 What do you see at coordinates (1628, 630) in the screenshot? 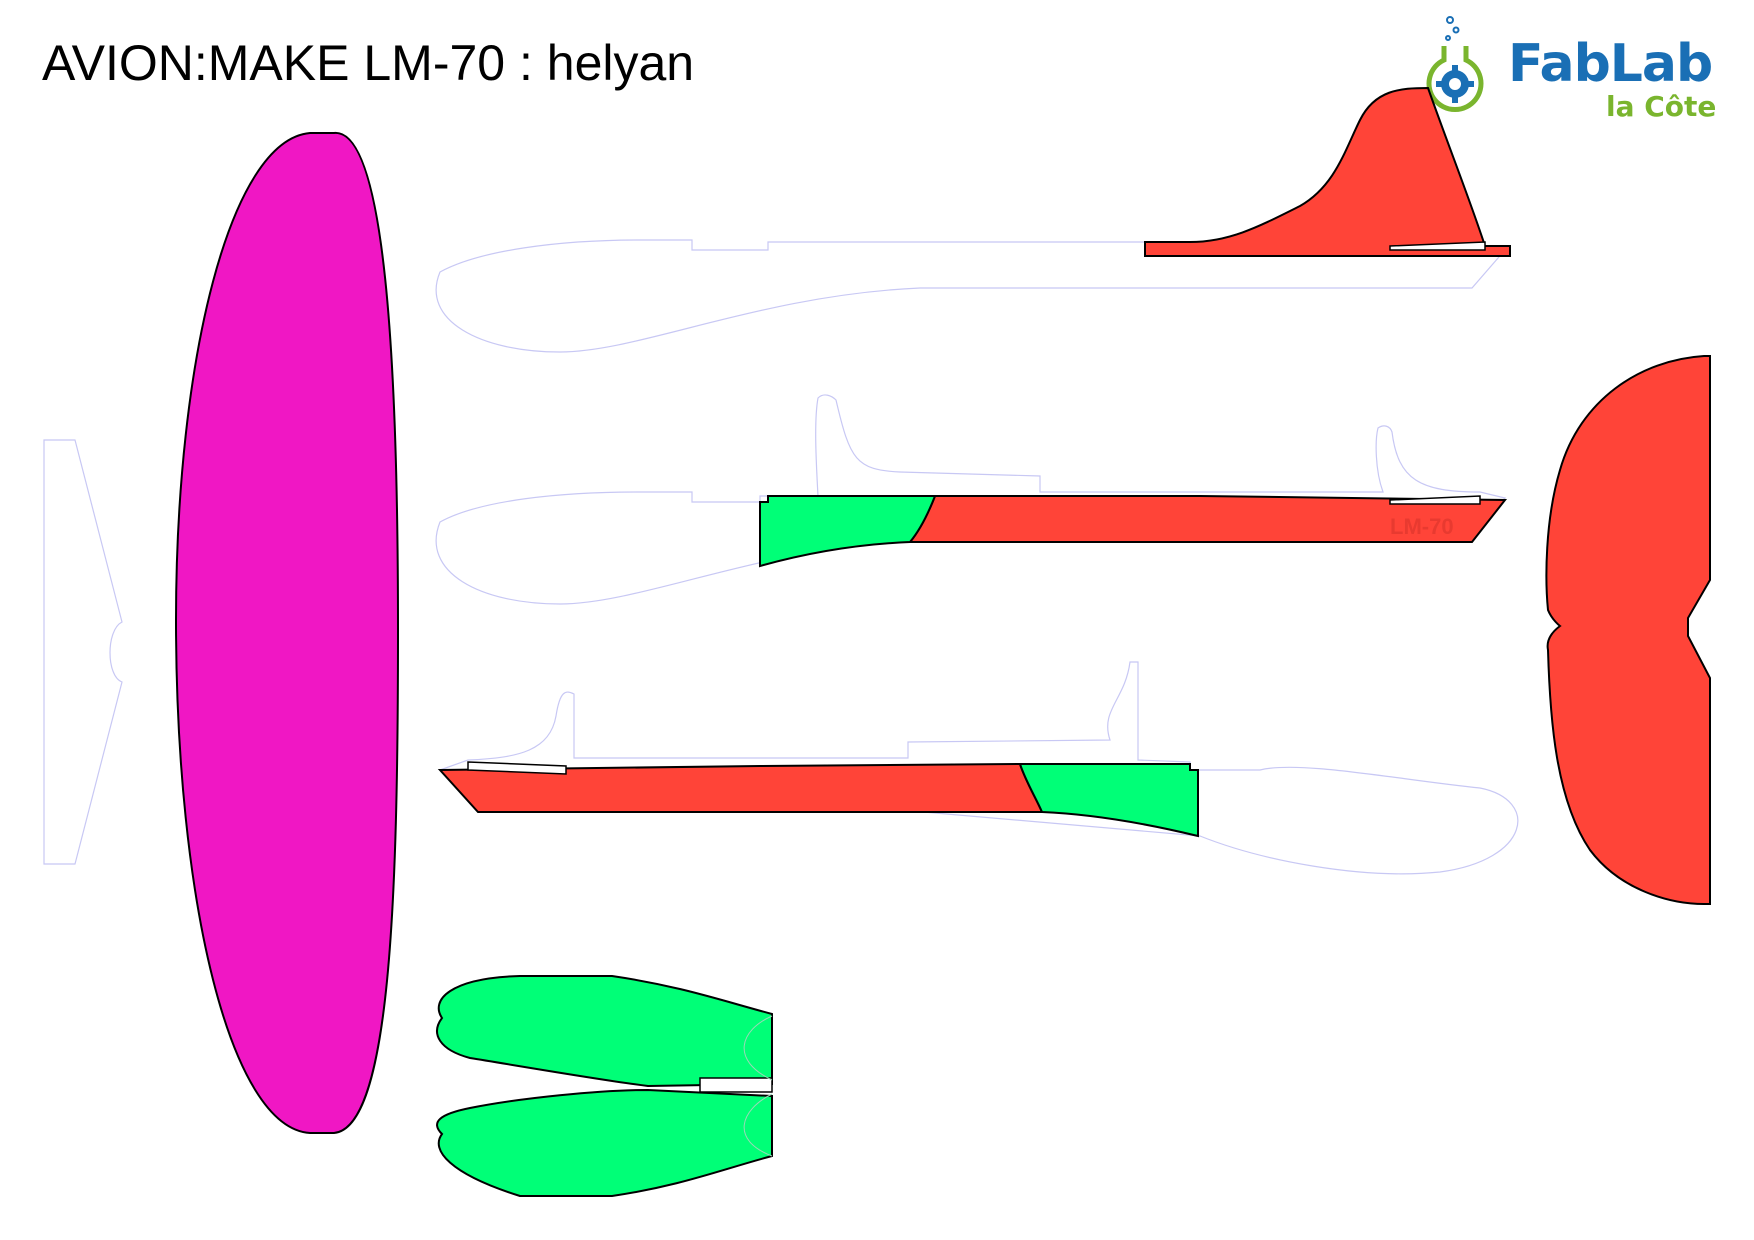
I see `horizontal-stabilizer` at bounding box center [1628, 630].